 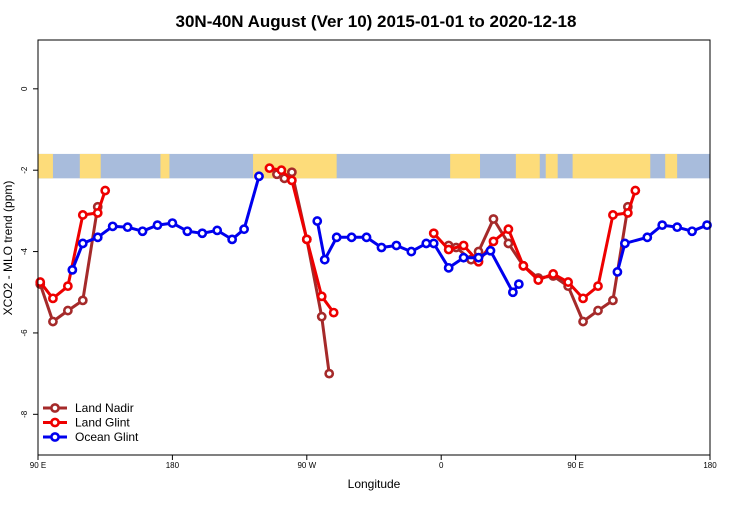 What do you see at coordinates (102, 423) in the screenshot?
I see `legend-label: Land Glint` at bounding box center [102, 423].